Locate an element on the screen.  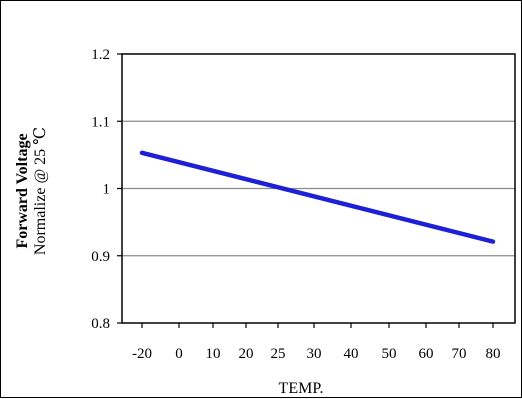
y-tick-label: 0.9 is located at coordinates (100, 257).